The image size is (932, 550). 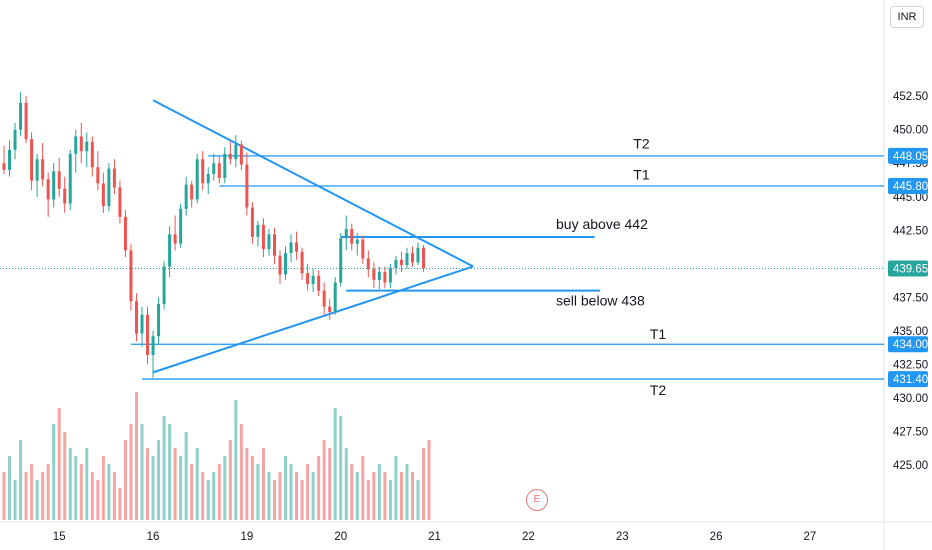 I want to click on level-label: T2, so click(x=658, y=390).